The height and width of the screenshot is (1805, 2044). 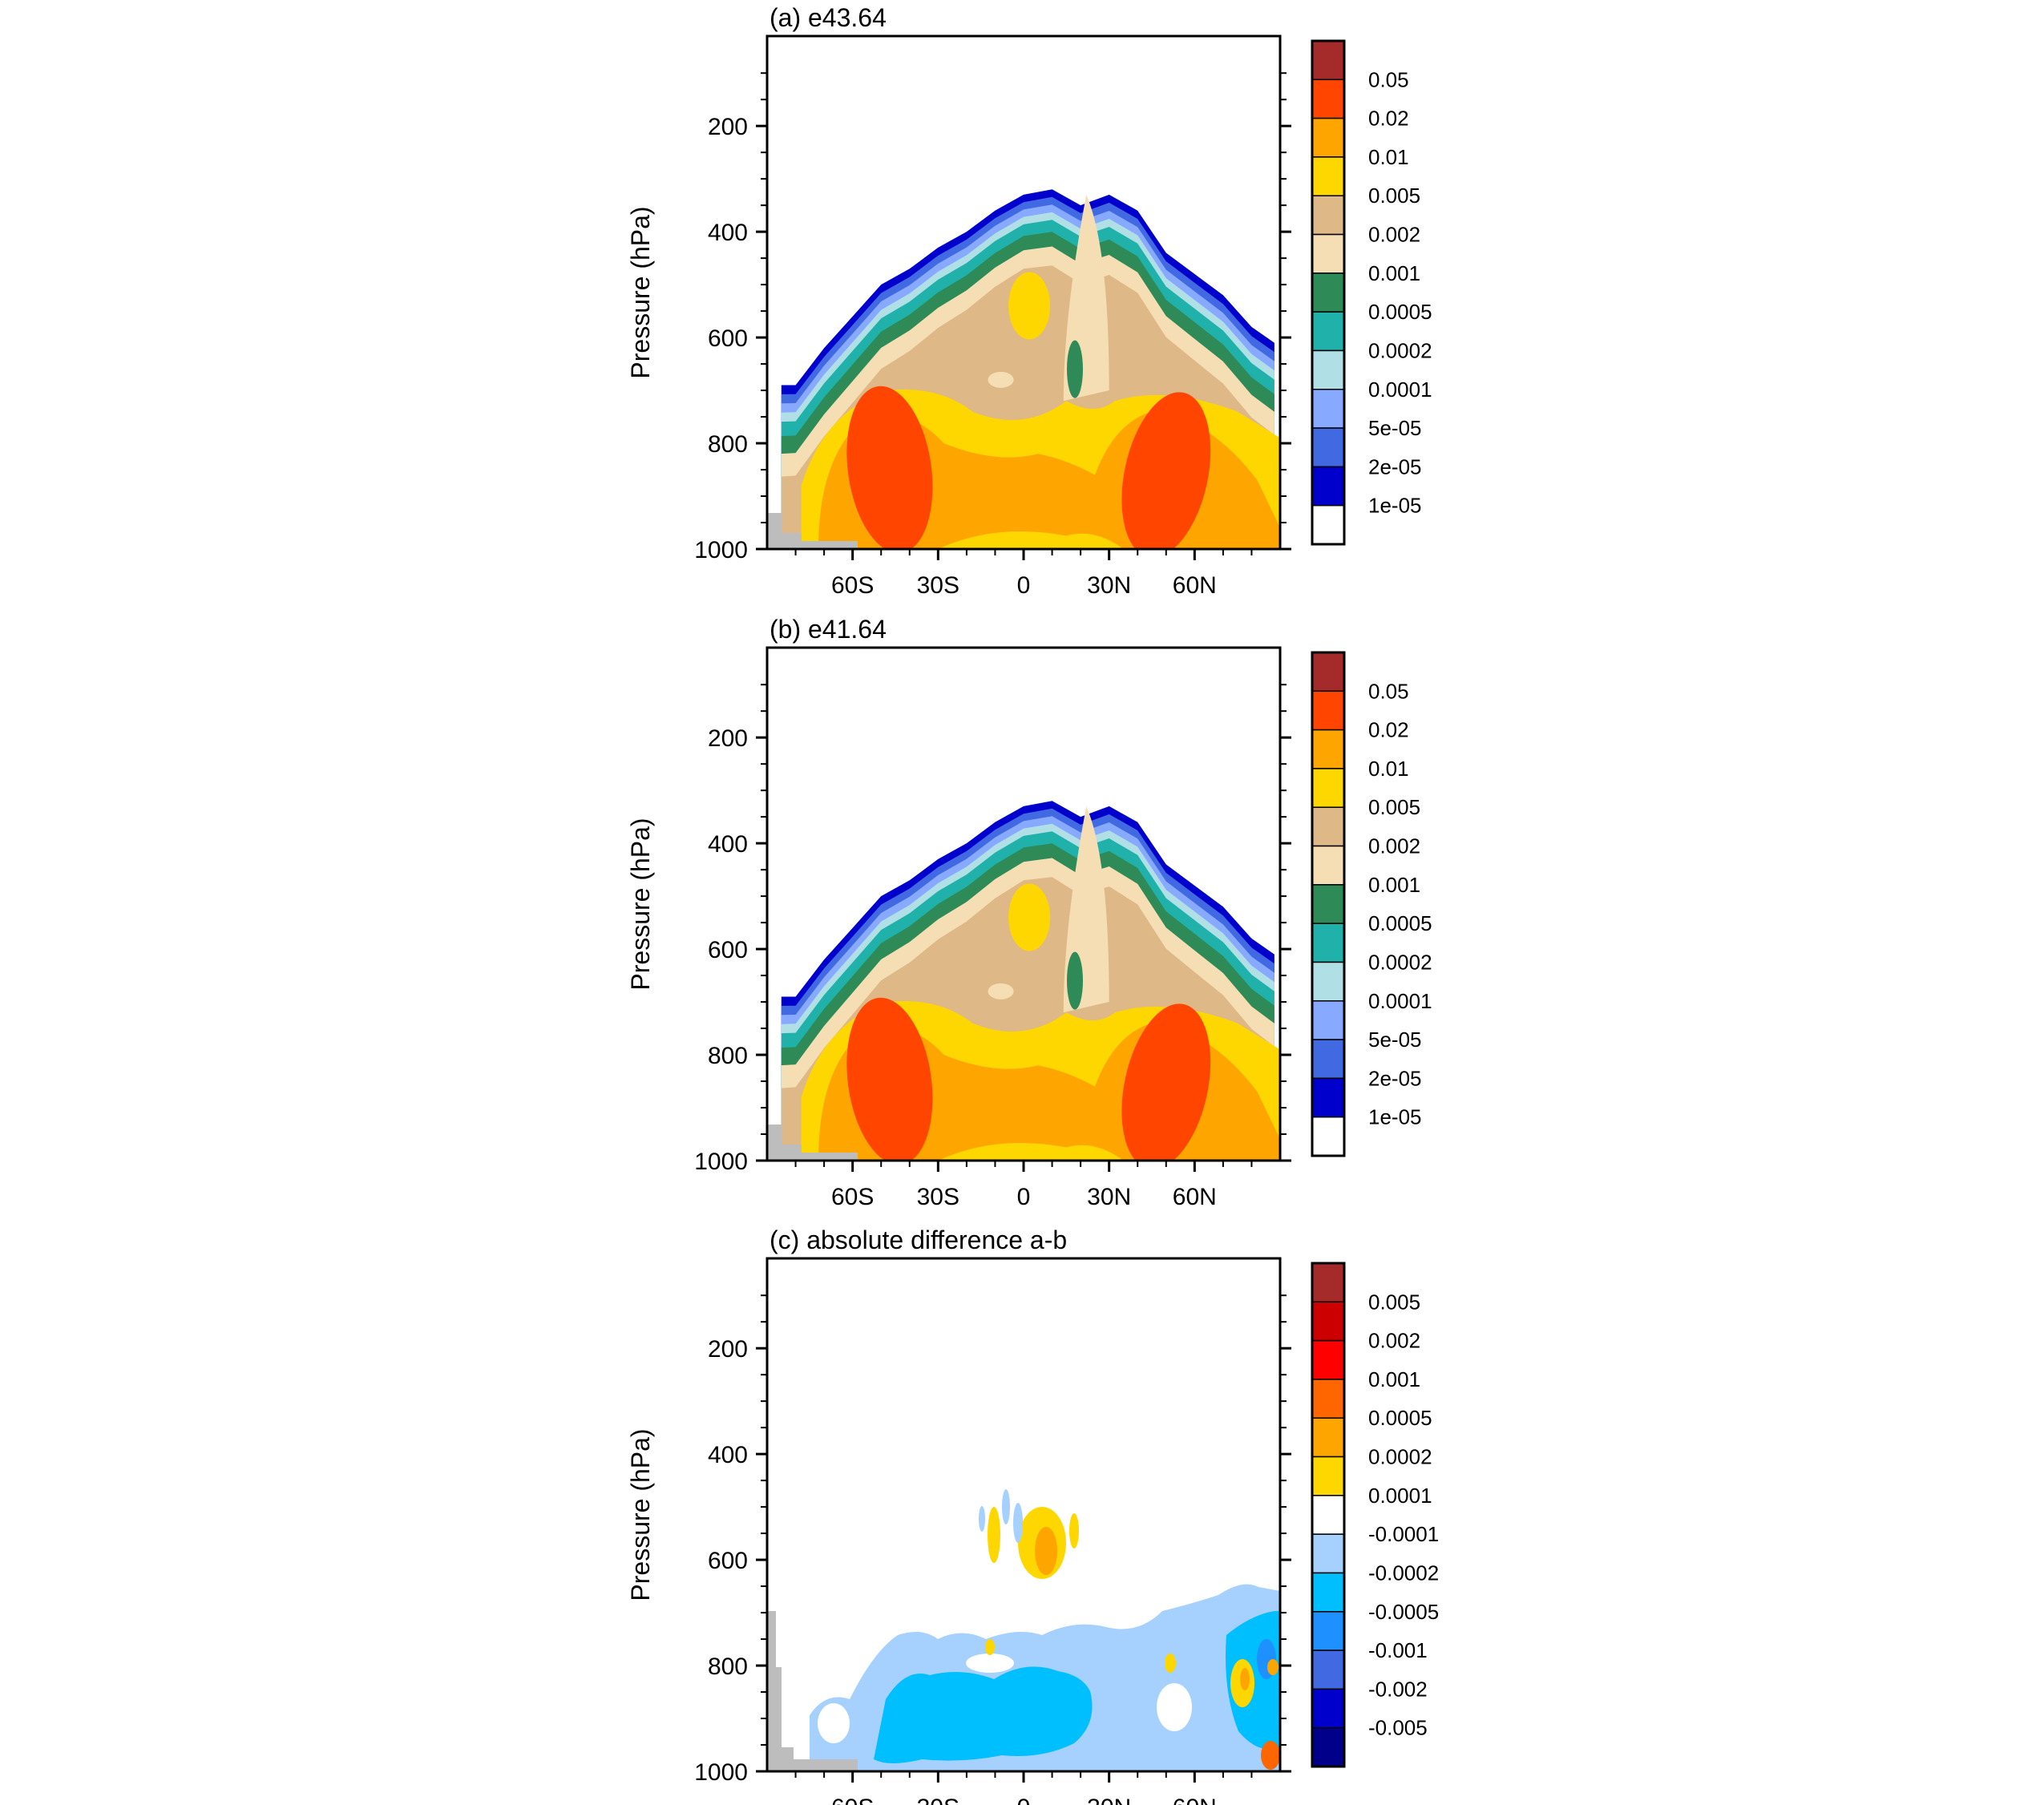 What do you see at coordinates (983, 1714) in the screenshot?
I see `negative-band-core` at bounding box center [983, 1714].